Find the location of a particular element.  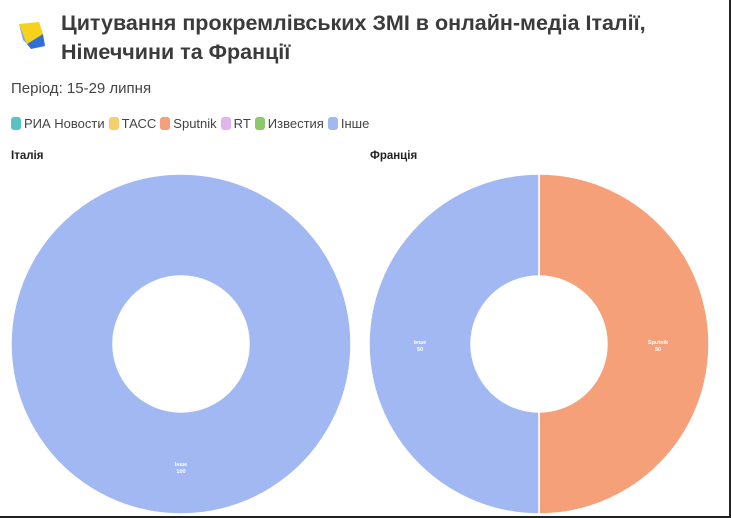

slice-label: Sputnik 50 is located at coordinates (658, 346).